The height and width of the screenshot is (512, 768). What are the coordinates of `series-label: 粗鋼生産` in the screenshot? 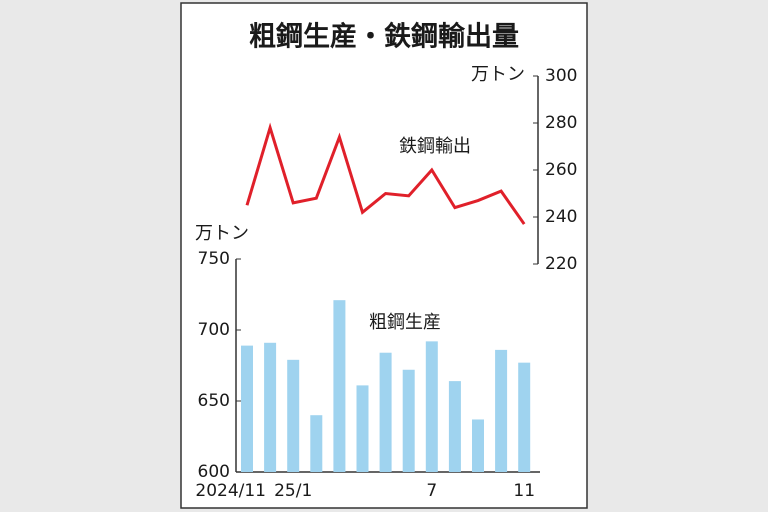 It's located at (405, 322).